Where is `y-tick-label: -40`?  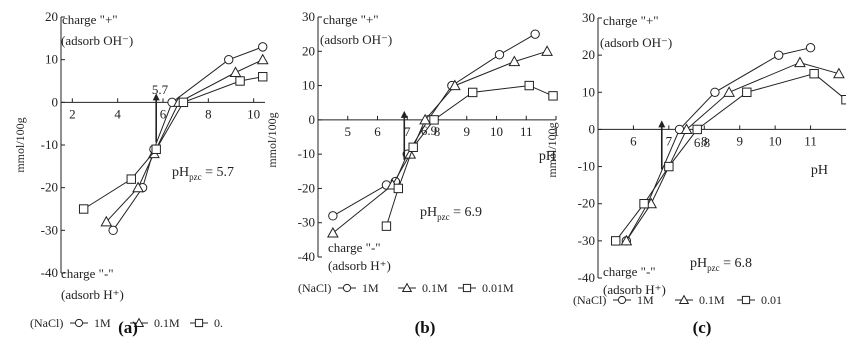
y-tick-label: -40 is located at coordinates (306, 256).